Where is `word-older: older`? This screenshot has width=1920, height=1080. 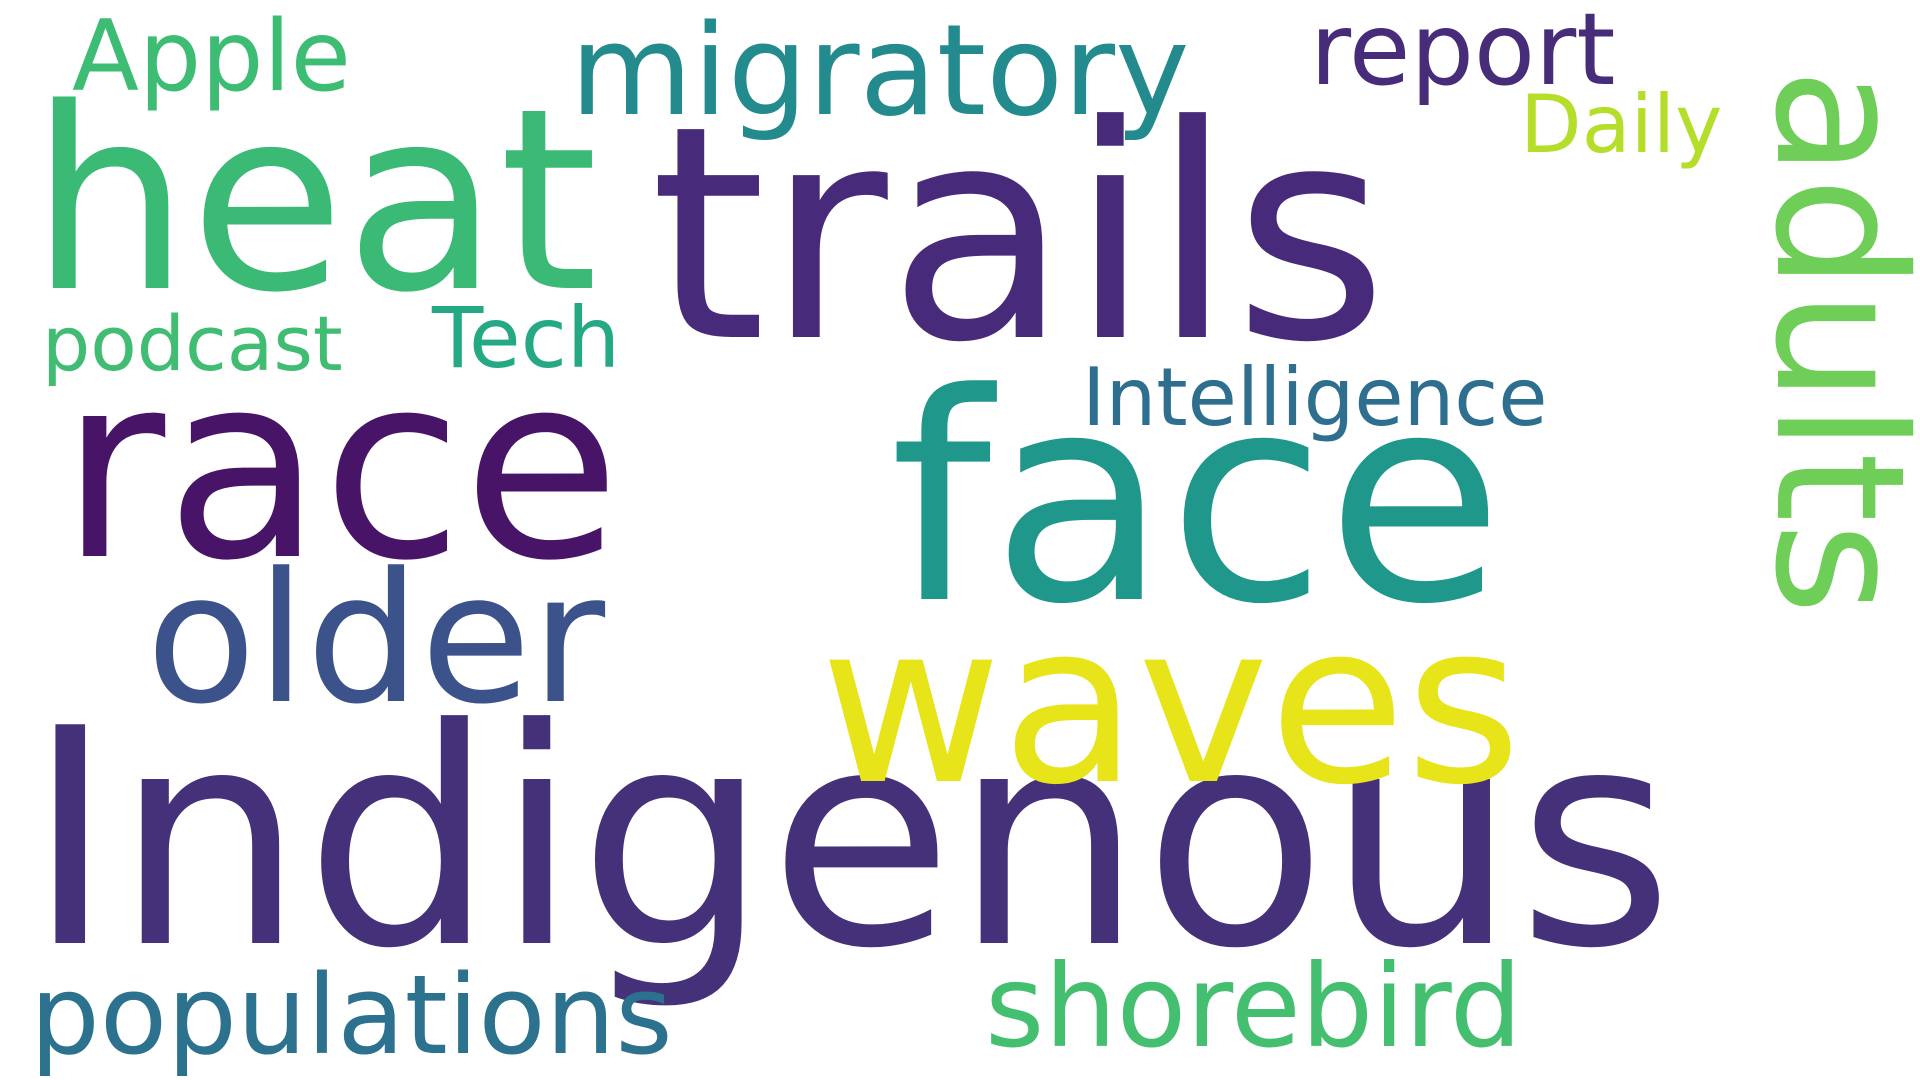 word-older: older is located at coordinates (376, 639).